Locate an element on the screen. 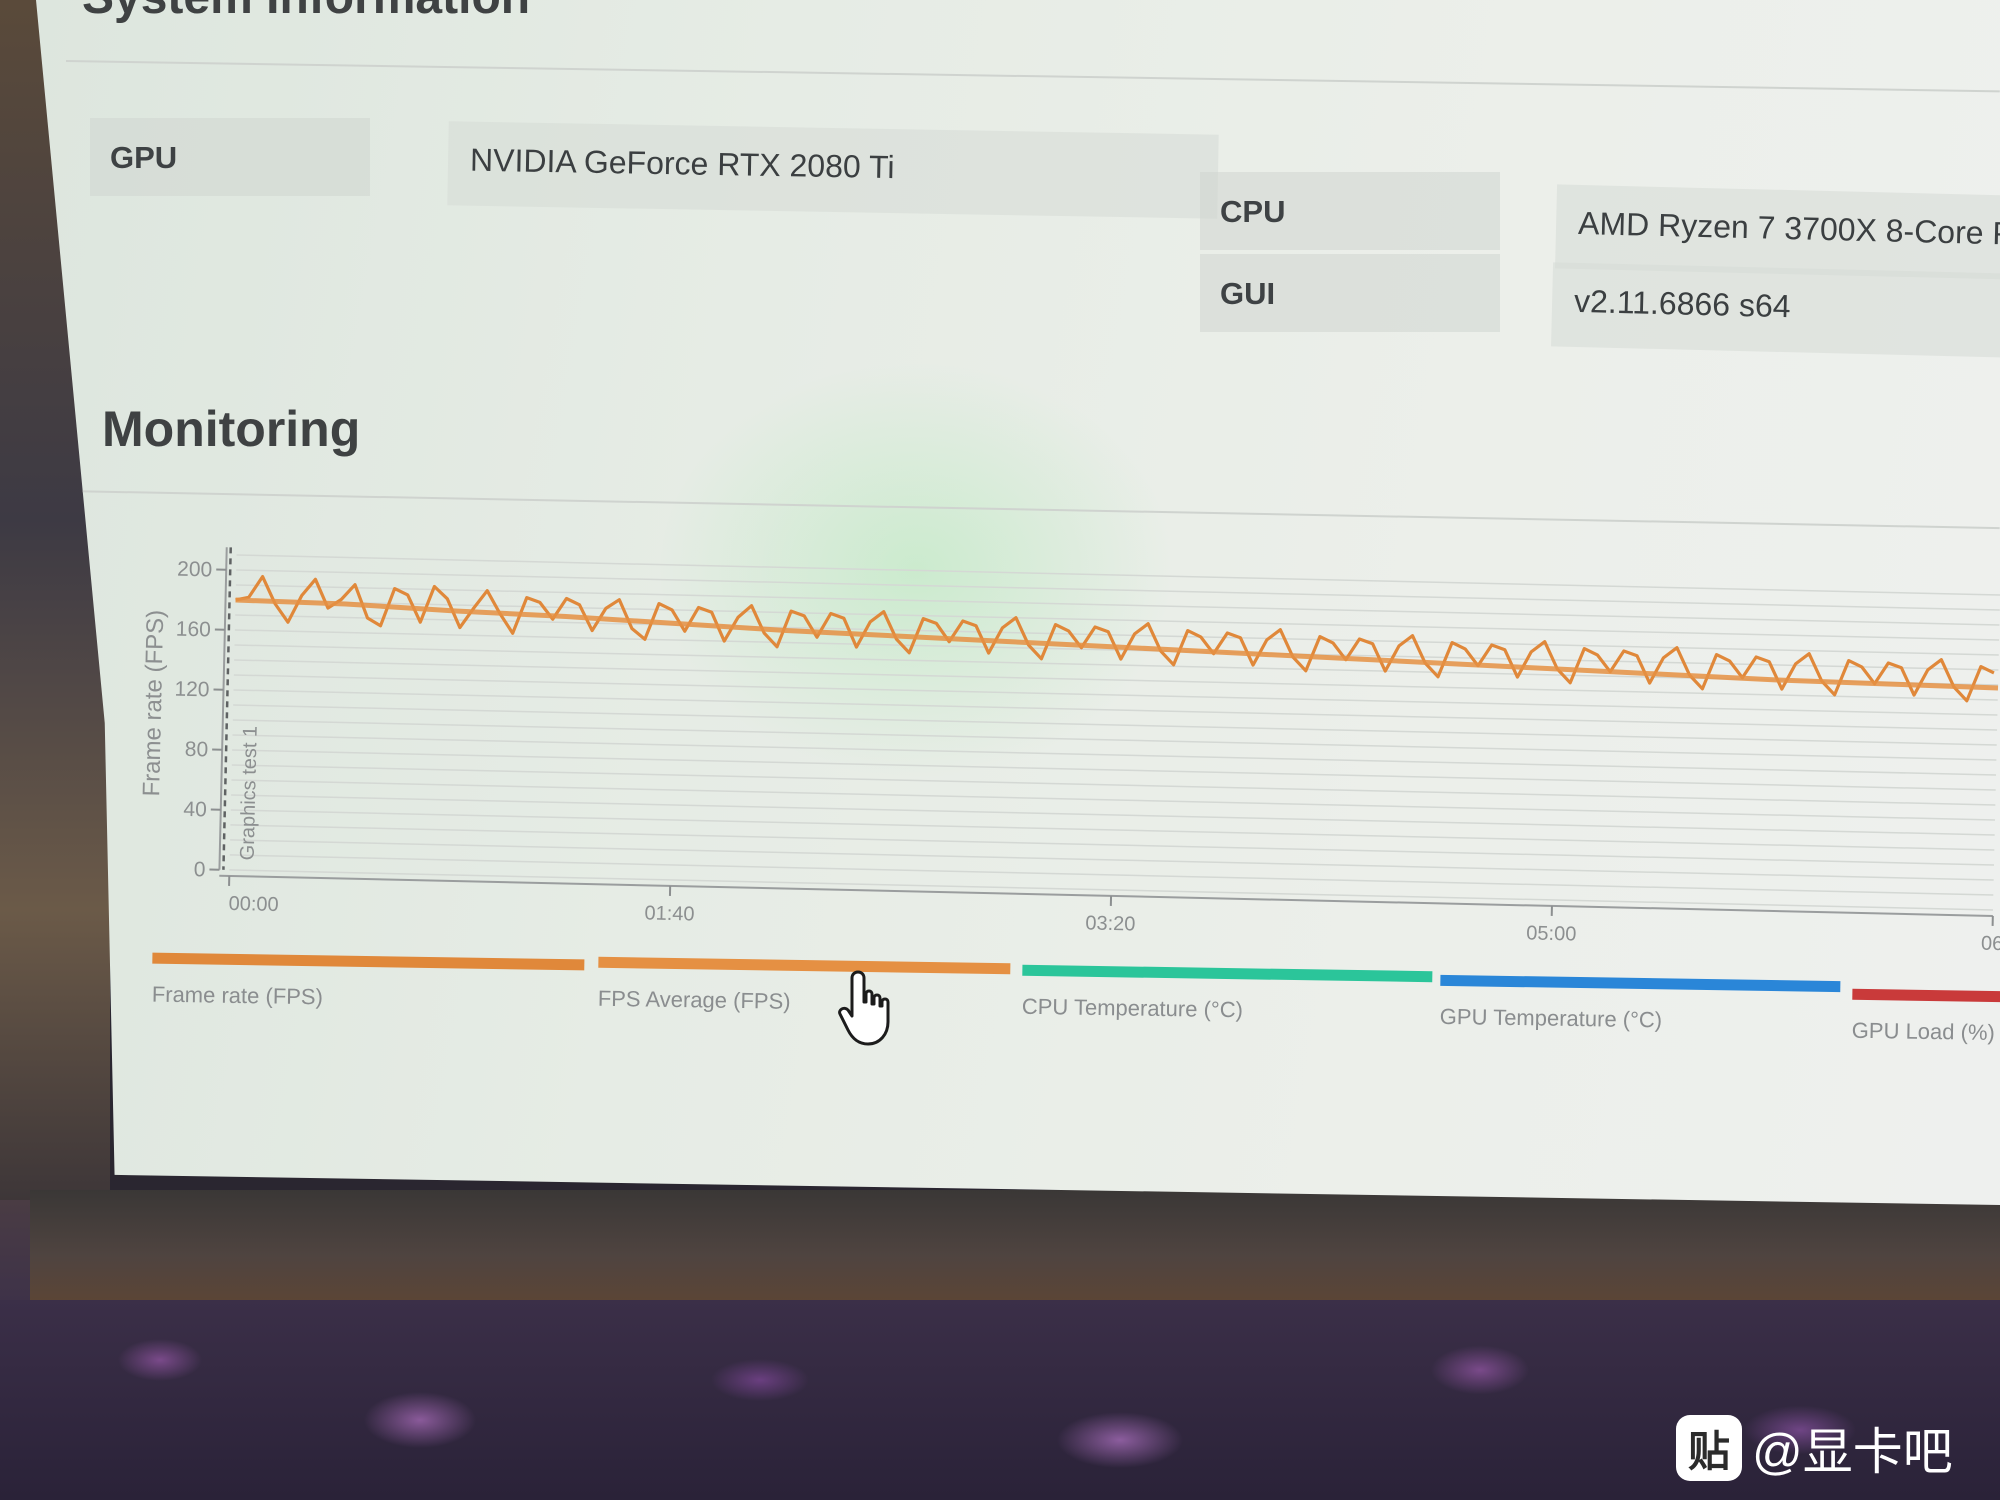 The image size is (2000, 1500). legend-item-fps-average: FPS Average (FPS) is located at coordinates (804, 987).